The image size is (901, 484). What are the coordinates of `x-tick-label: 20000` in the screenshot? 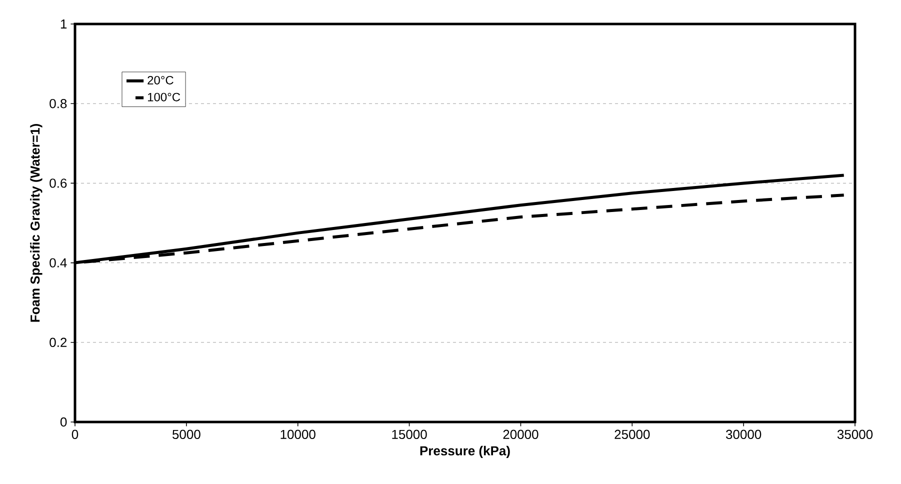 It's located at (520, 435).